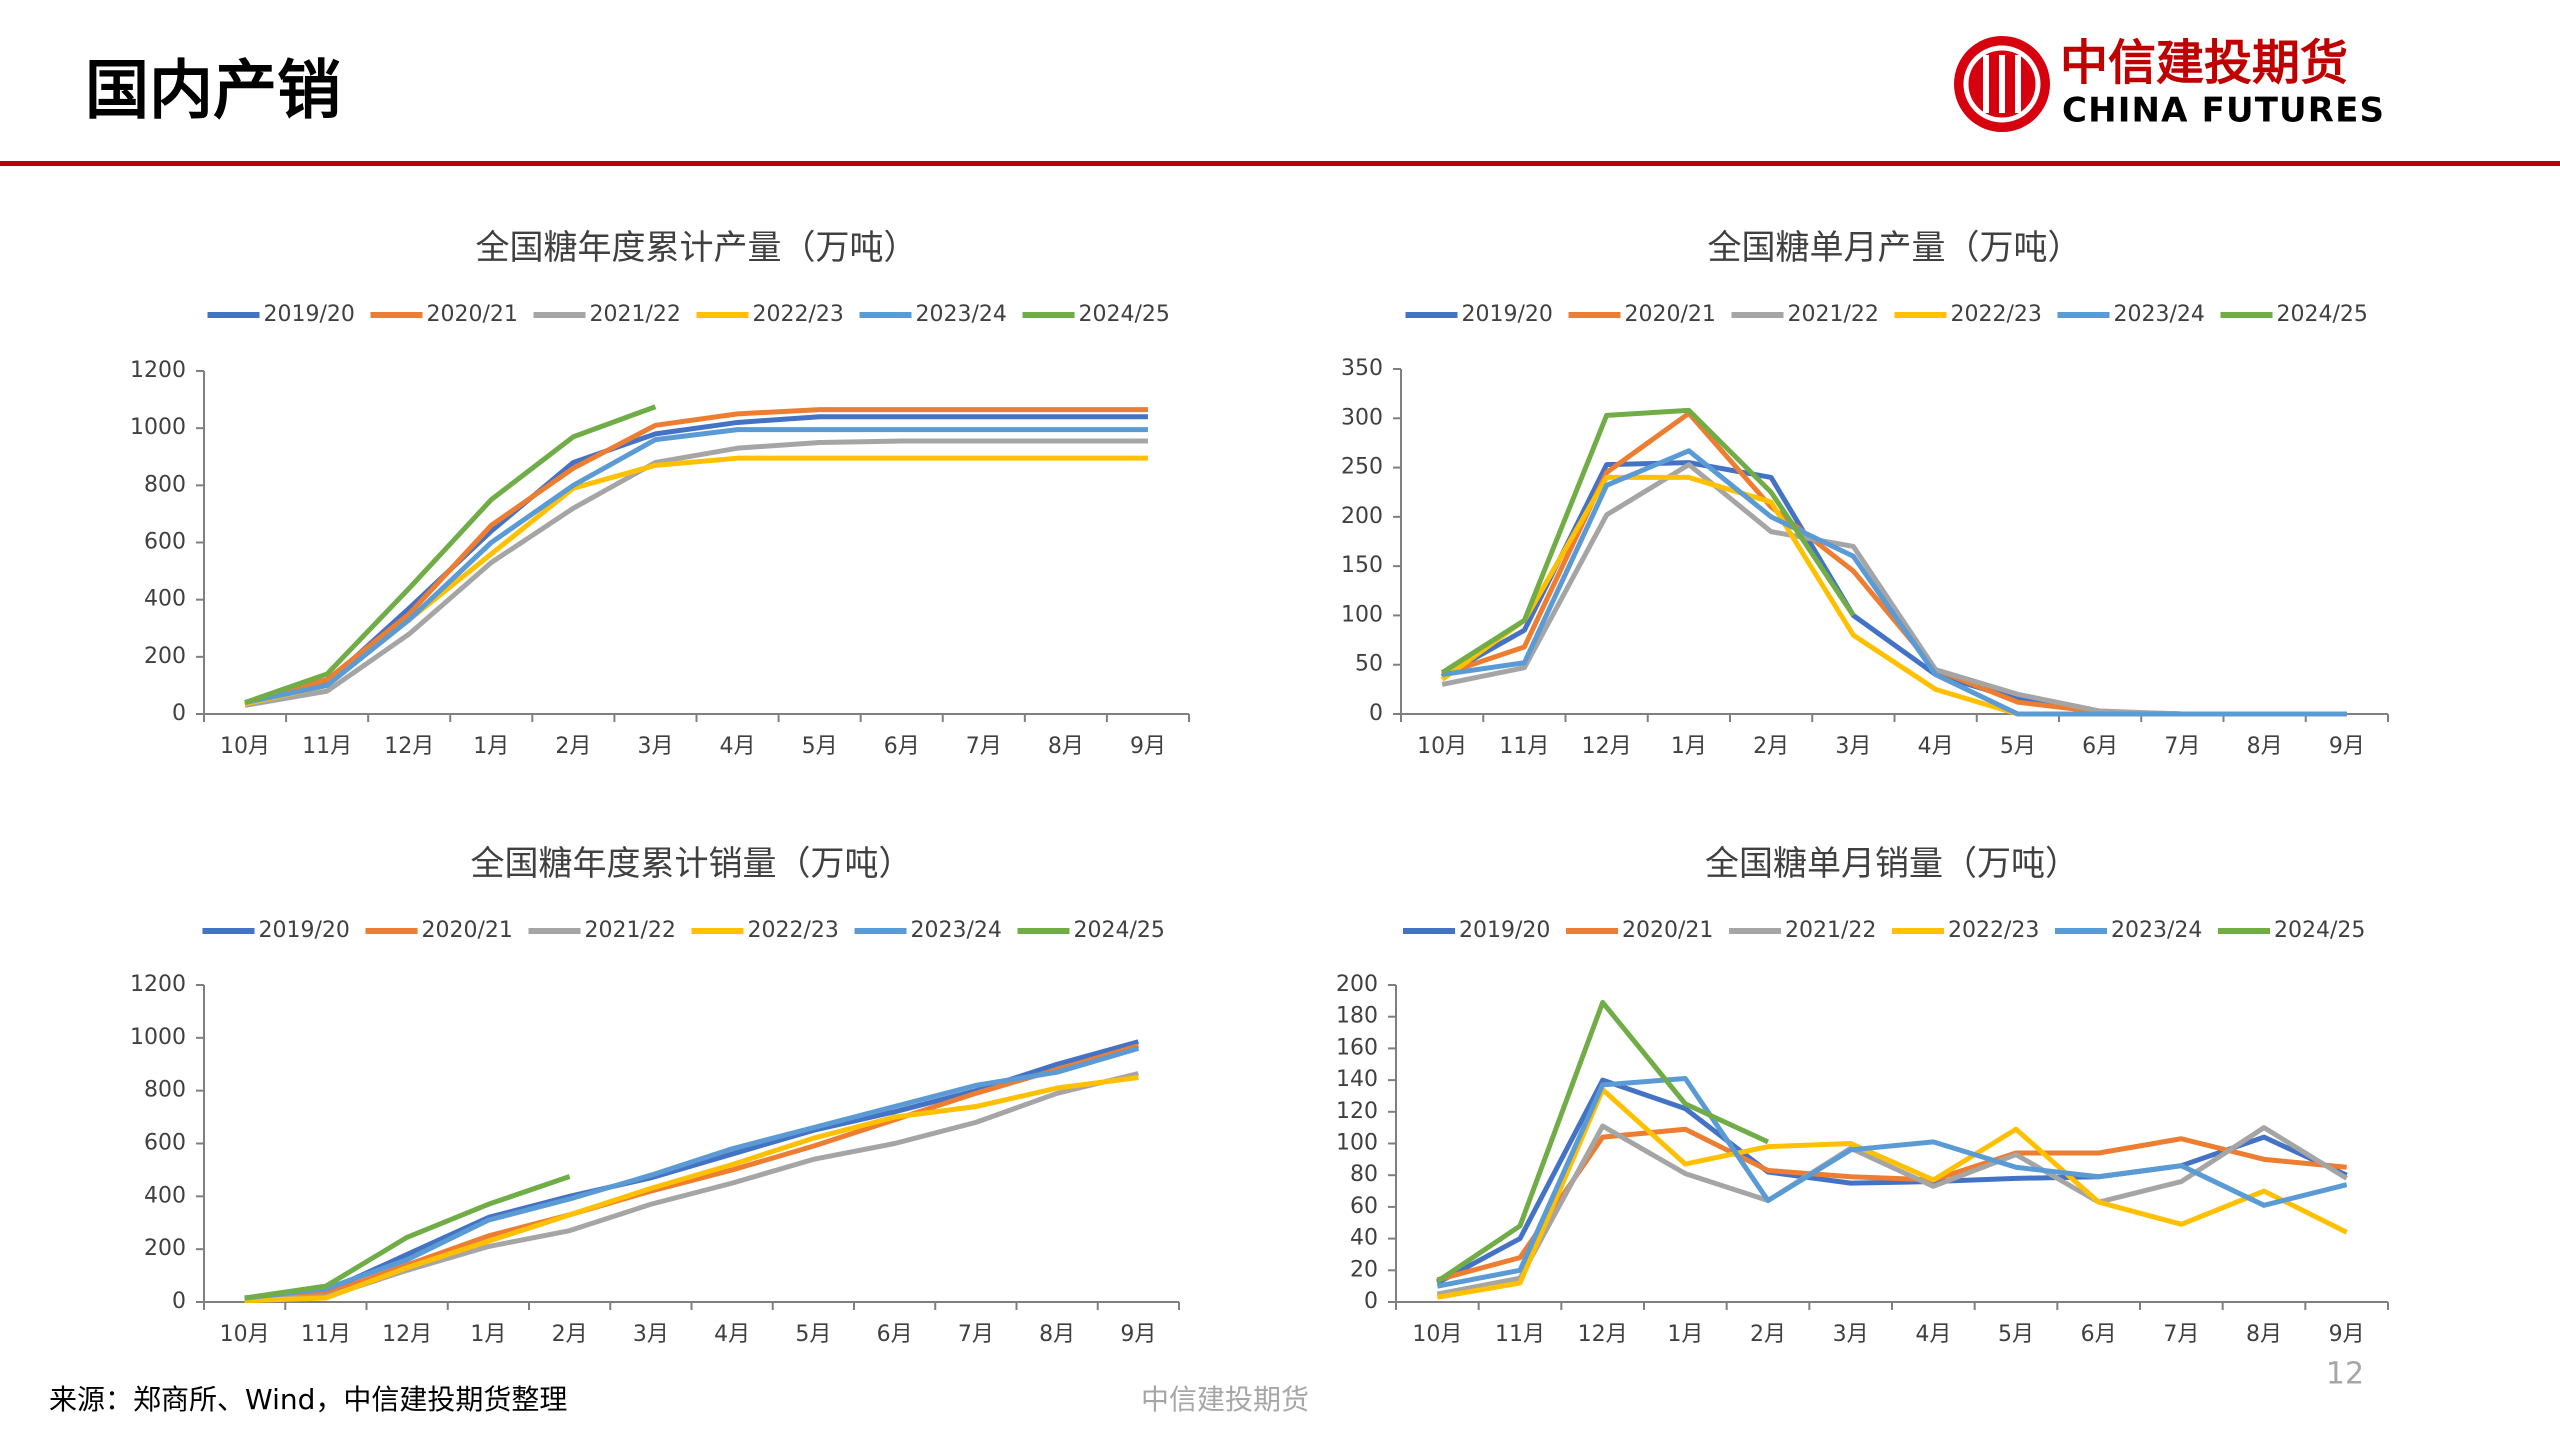 This screenshot has height=1440, width=2560. I want to click on logo: 中信建投期货 CHINA FUTURES, so click(2169, 83).